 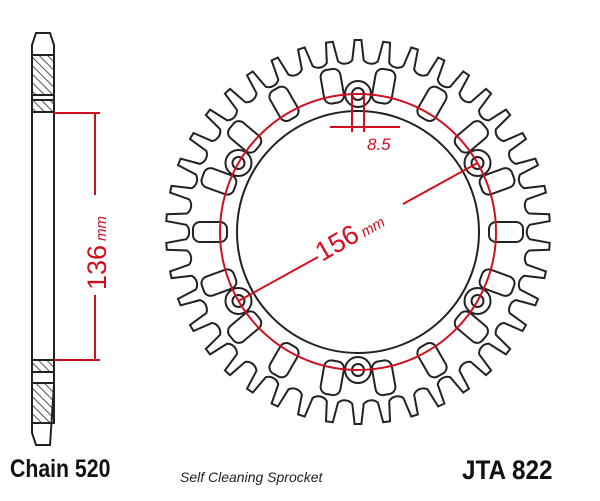 I want to click on dimension-136-label: 136mm, so click(x=97, y=253).